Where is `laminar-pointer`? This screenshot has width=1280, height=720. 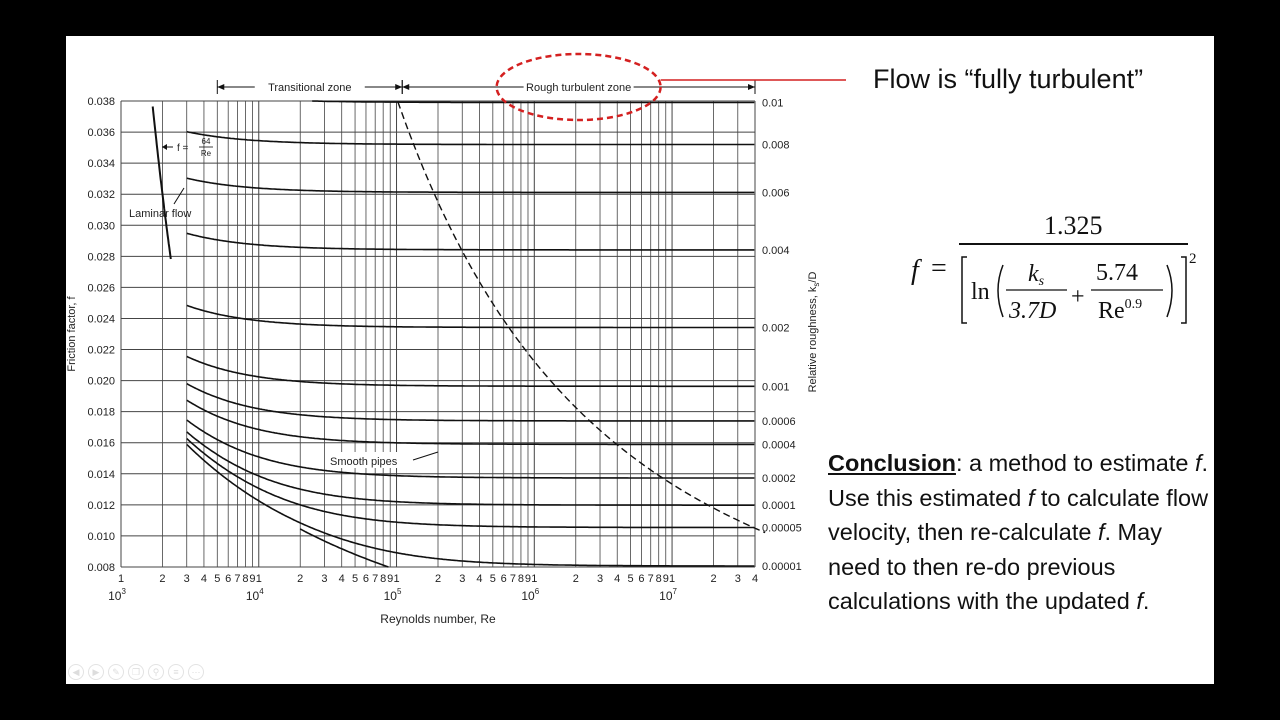
laminar-pointer is located at coordinates (179, 196).